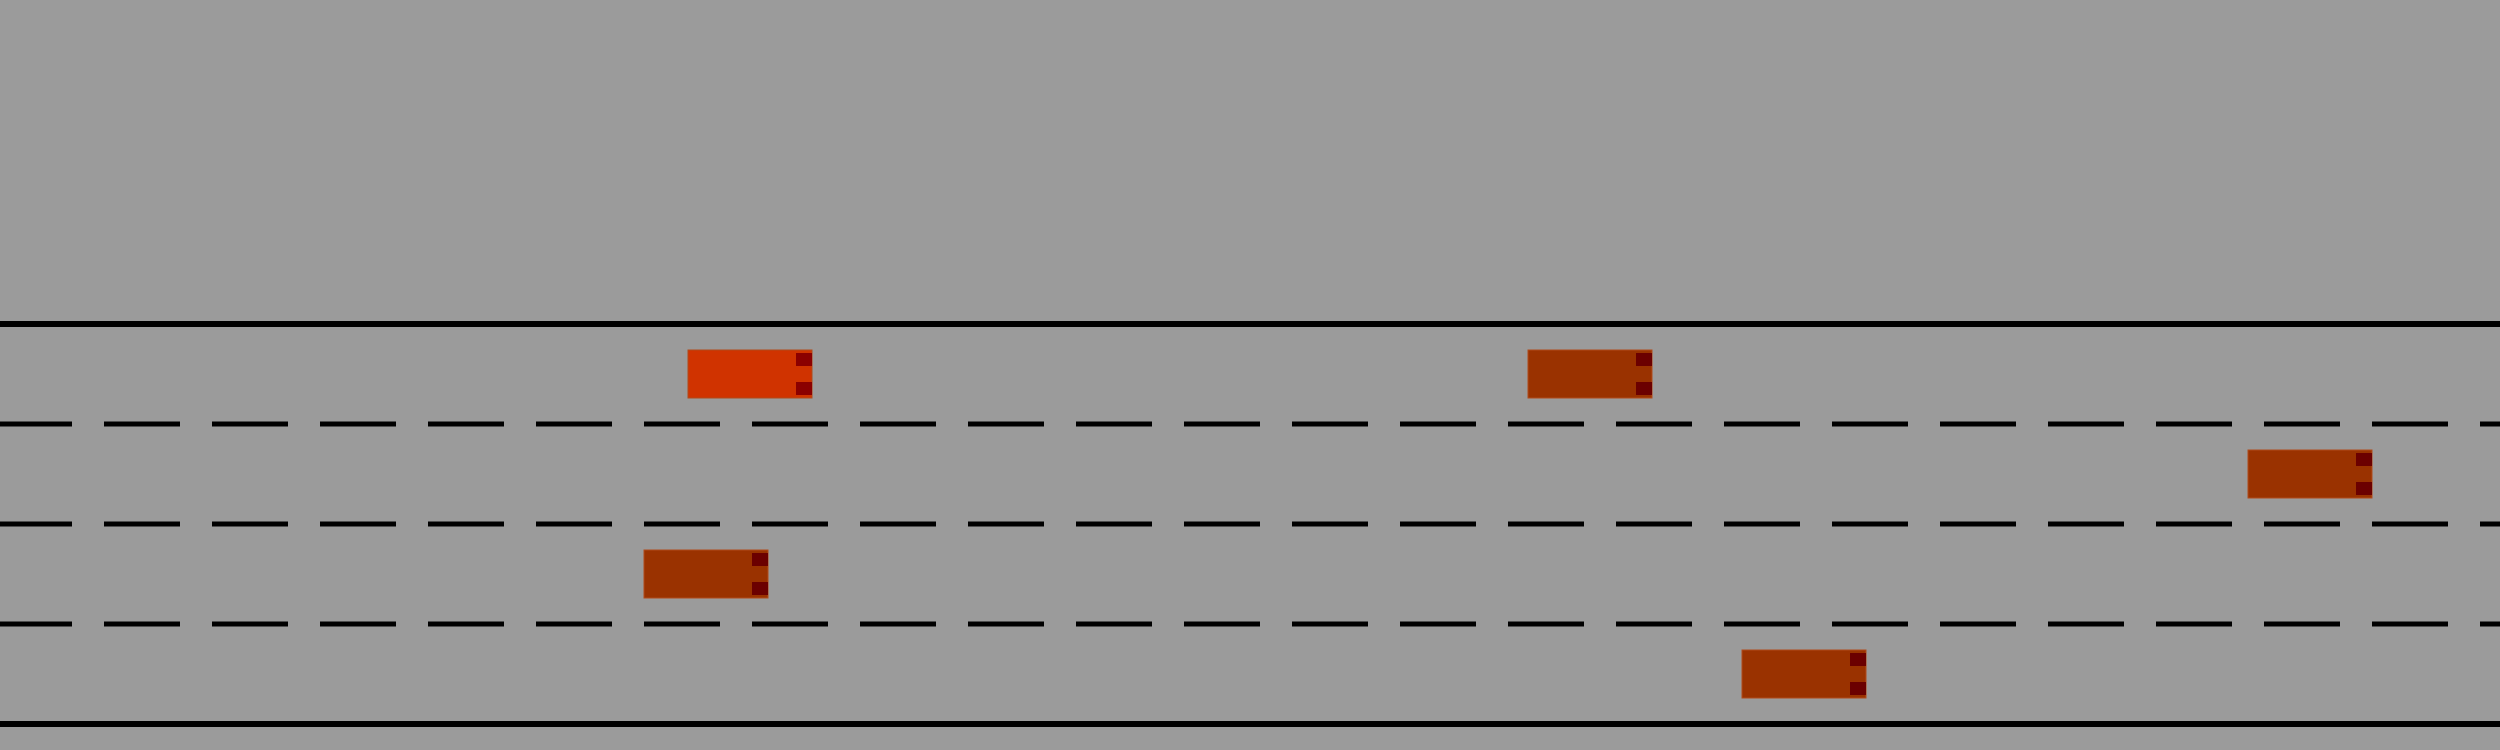 Image resolution: width=2500 pixels, height=750 pixels. What do you see at coordinates (2364, 459) in the screenshot?
I see `other-vehicle-2-light-left` at bounding box center [2364, 459].